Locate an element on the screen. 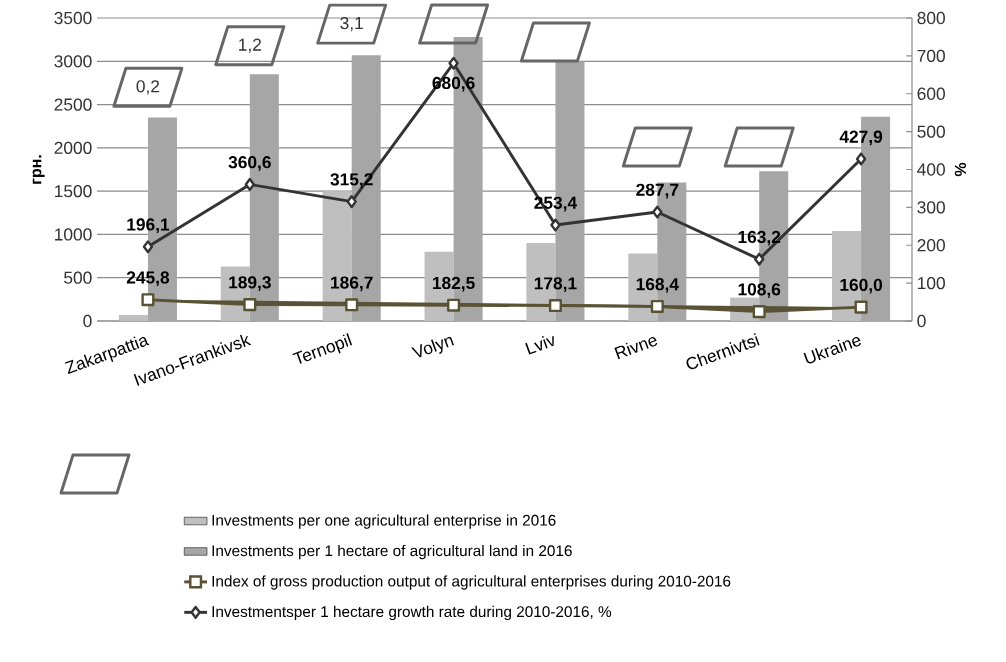 The image size is (1006, 662). data-label: 182,5 is located at coordinates (453, 284).